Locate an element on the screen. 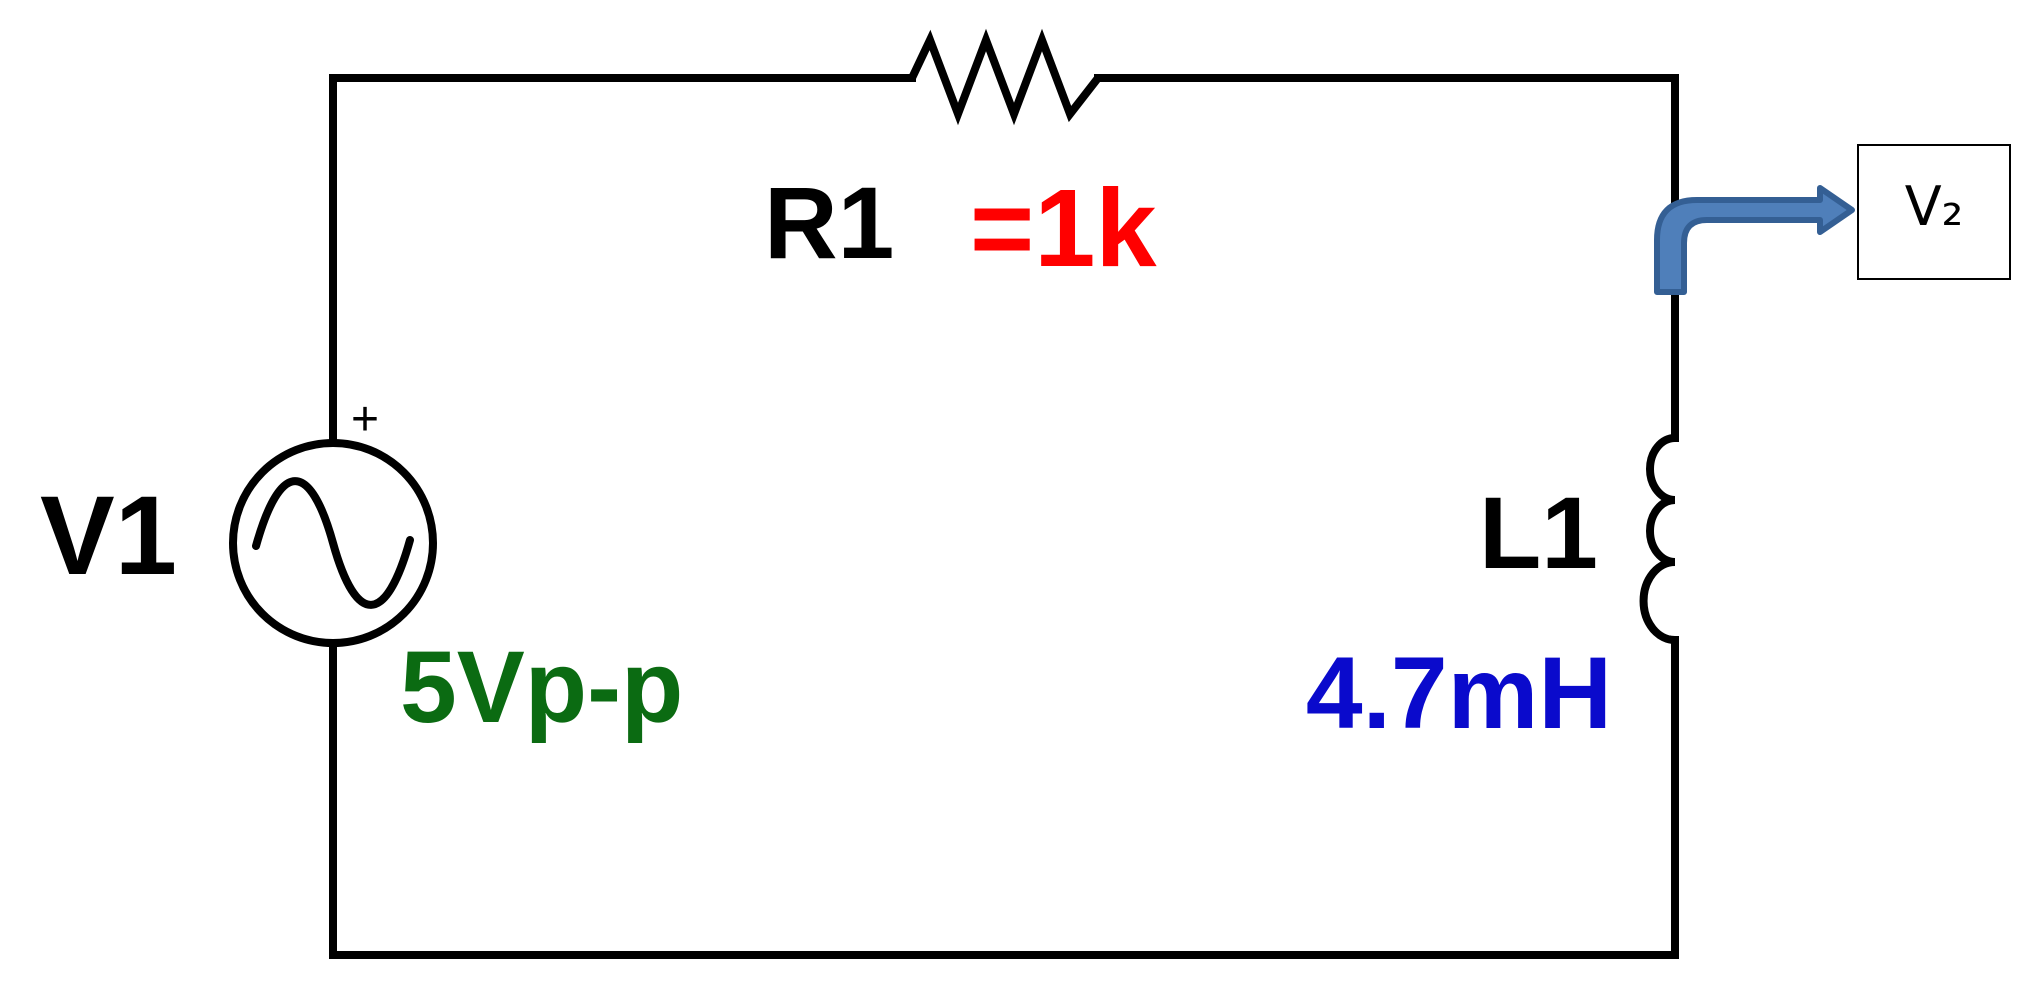 This screenshot has height=996, width=2043. source-value-label: 5Vp-p is located at coordinates (541, 687).